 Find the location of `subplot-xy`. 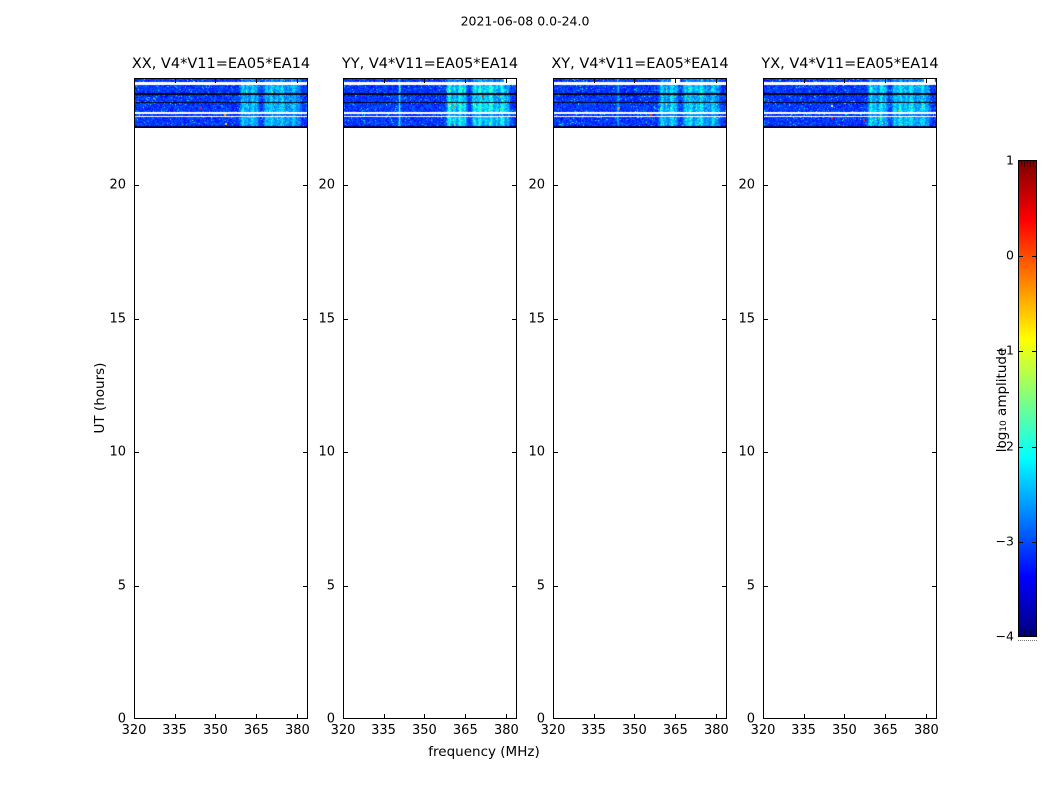

subplot-xy is located at coordinates (640, 398).